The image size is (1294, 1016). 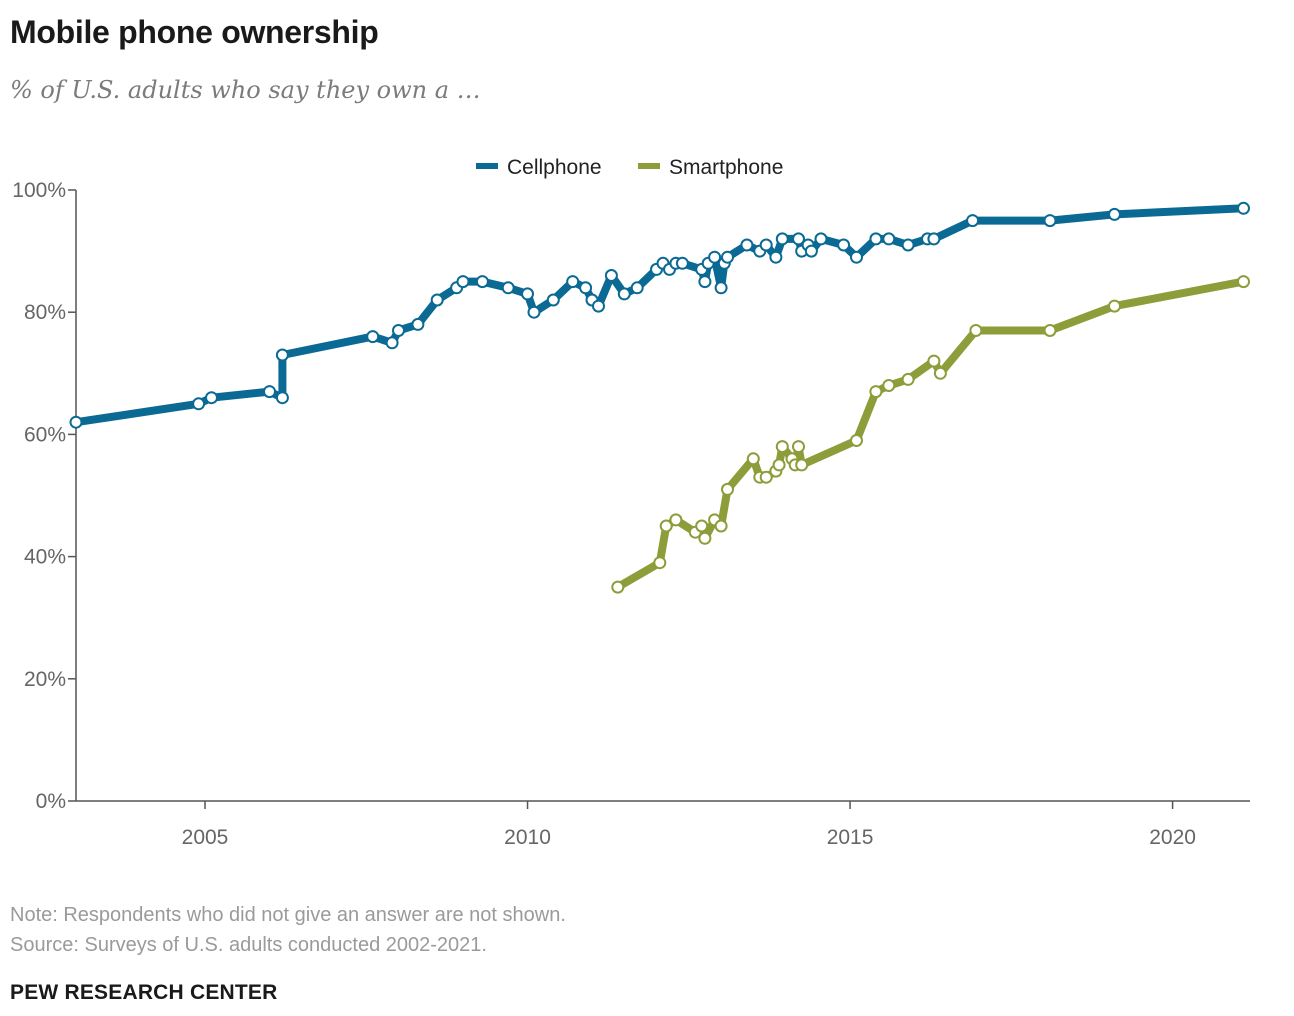 I want to click on x-tick-label: 2020, so click(x=1172, y=837).